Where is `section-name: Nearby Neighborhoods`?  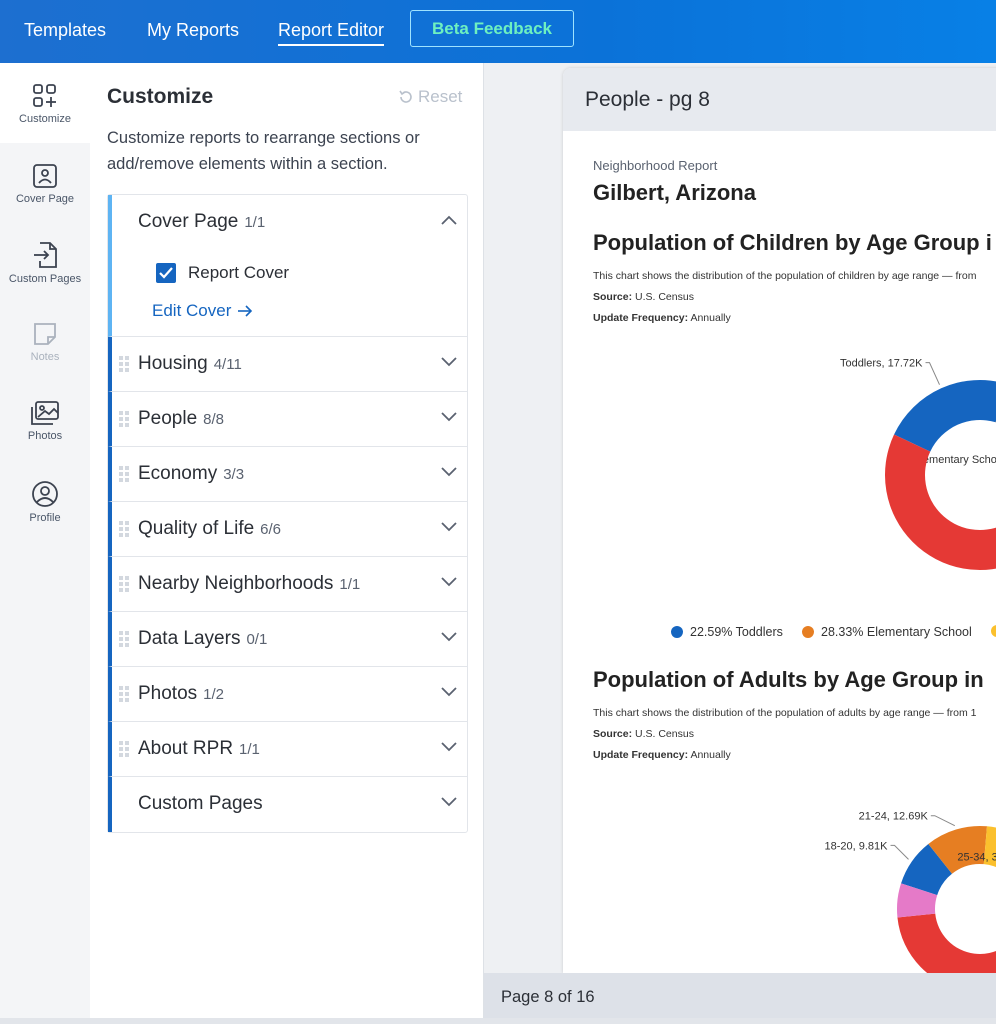
section-name: Nearby Neighborhoods is located at coordinates (236, 583).